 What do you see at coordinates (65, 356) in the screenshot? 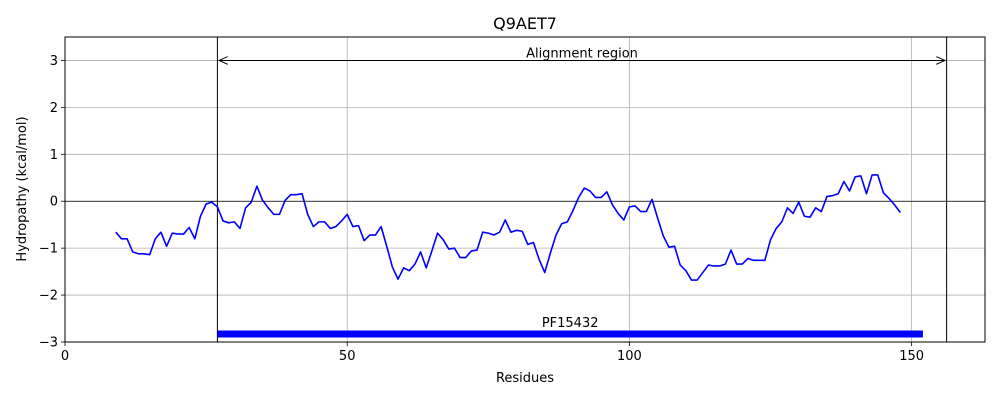
I see `x-tick-label: 0` at bounding box center [65, 356].